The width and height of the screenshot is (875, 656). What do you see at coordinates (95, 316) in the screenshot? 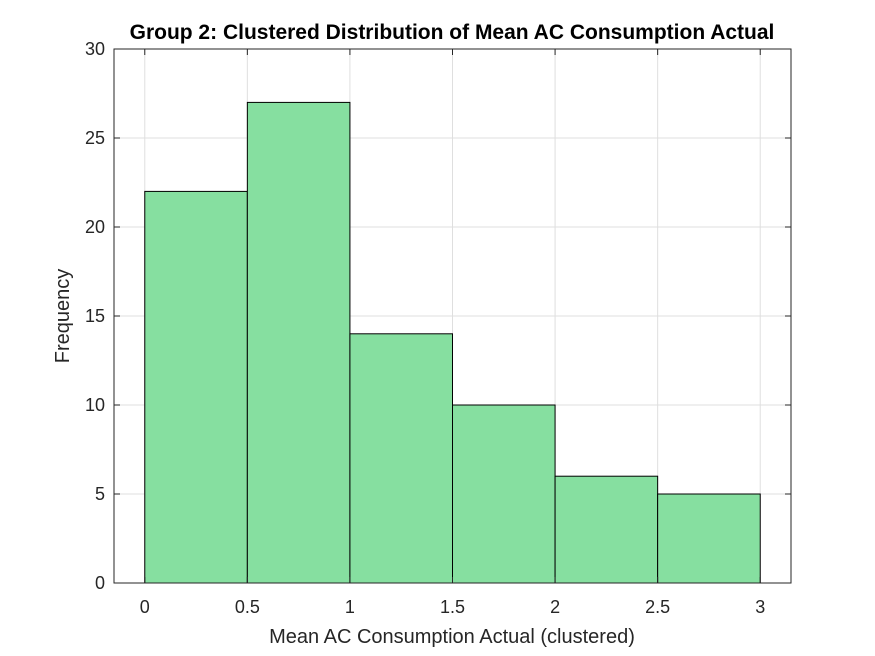
I see `y-tick-label-3: 15` at bounding box center [95, 316].